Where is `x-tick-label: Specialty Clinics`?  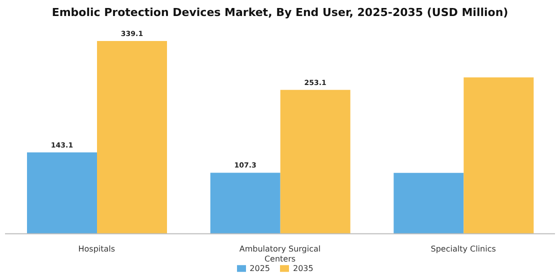 x-tick-label: Specialty Clinics is located at coordinates (463, 249).